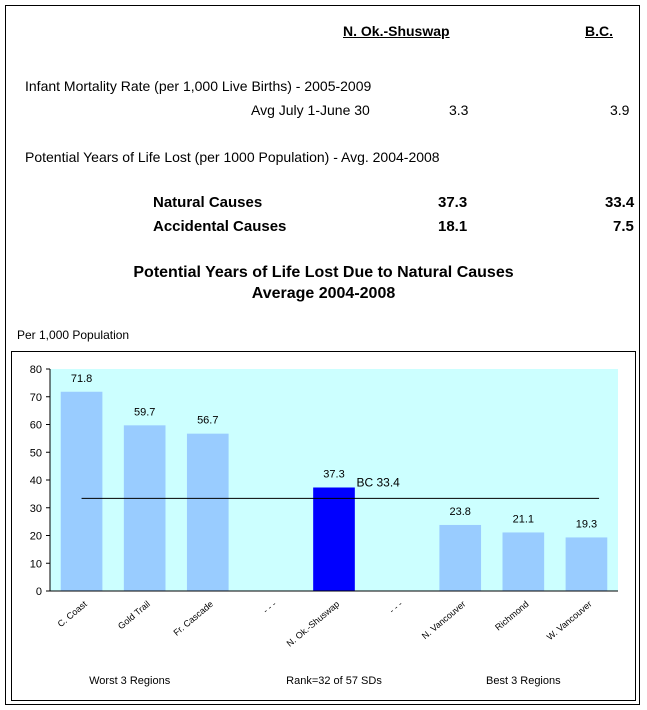 This screenshot has height=710, width=647. I want to click on group-label: Worst 3 Regions, so click(130, 681).